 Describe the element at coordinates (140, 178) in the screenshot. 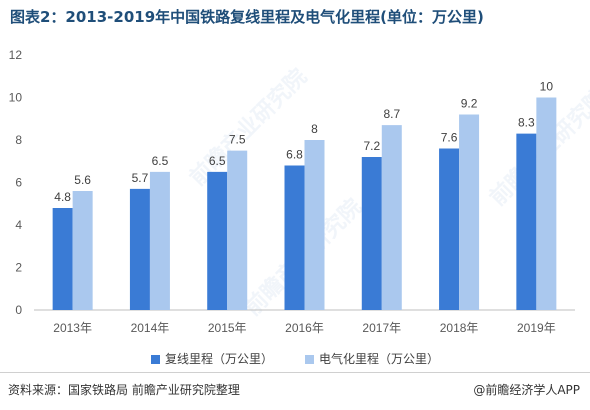

I see `data-label: 5.7` at that location.